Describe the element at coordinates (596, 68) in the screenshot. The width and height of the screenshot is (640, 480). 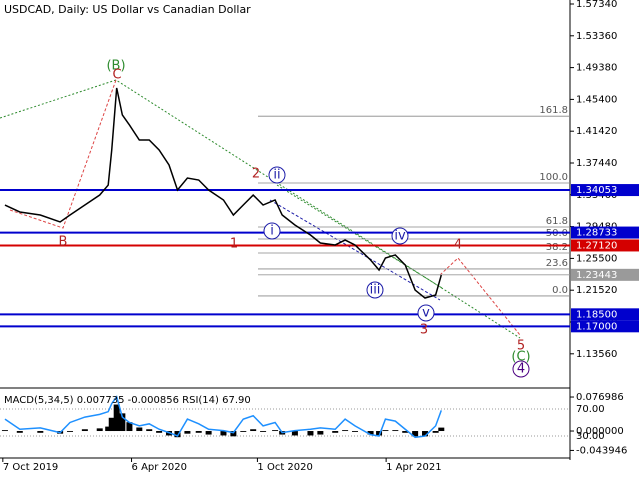
I see `y-tick-label: 1.49380` at that location.